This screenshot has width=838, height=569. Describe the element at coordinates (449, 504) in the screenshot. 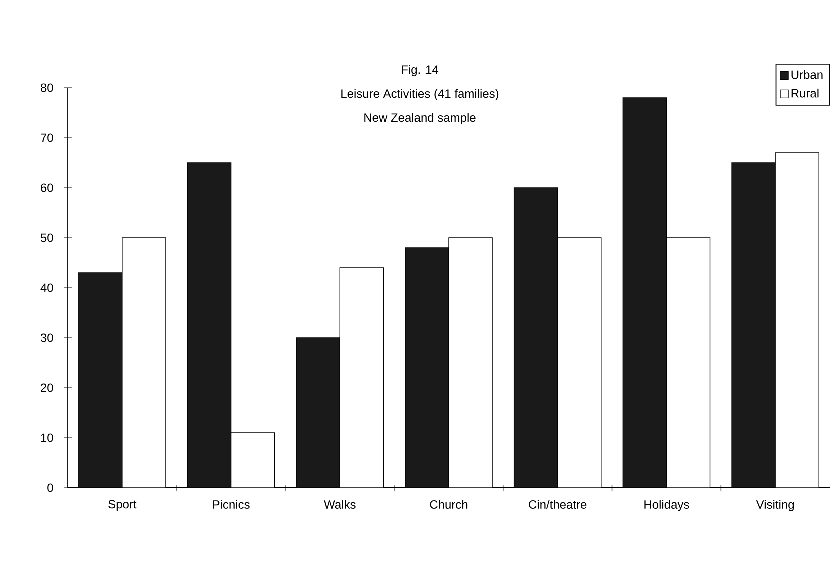

I see `x-tick-label: Church` at that location.